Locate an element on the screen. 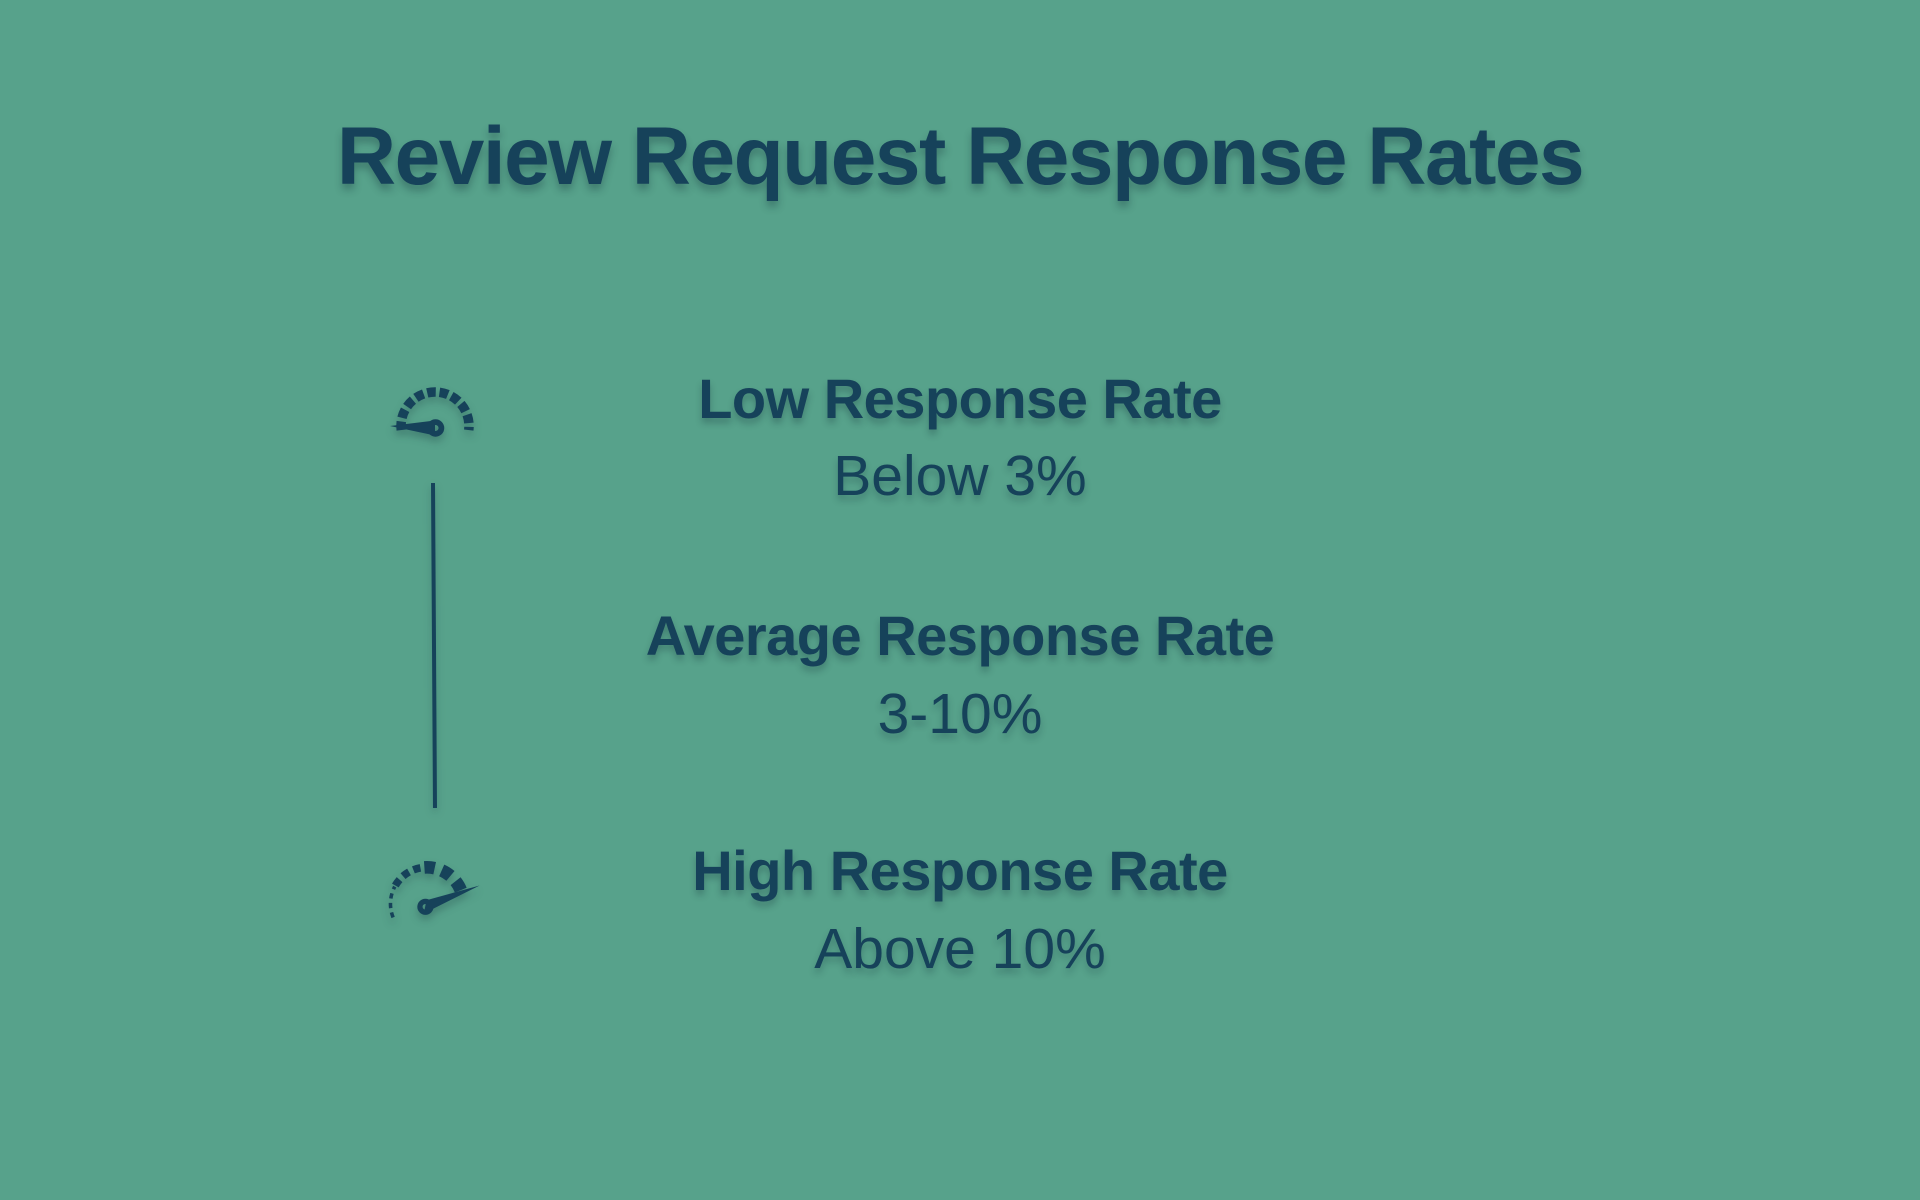  gauge-high-icon is located at coordinates (434, 890).